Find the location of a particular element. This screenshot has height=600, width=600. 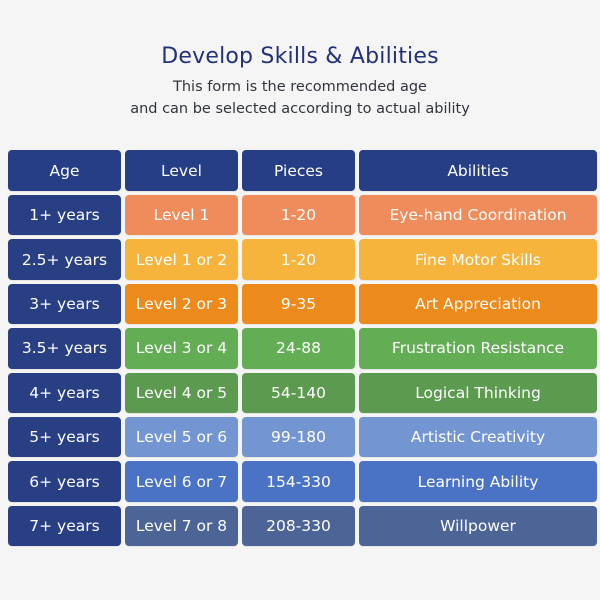

age-cell: 3+ years is located at coordinates (64, 304).